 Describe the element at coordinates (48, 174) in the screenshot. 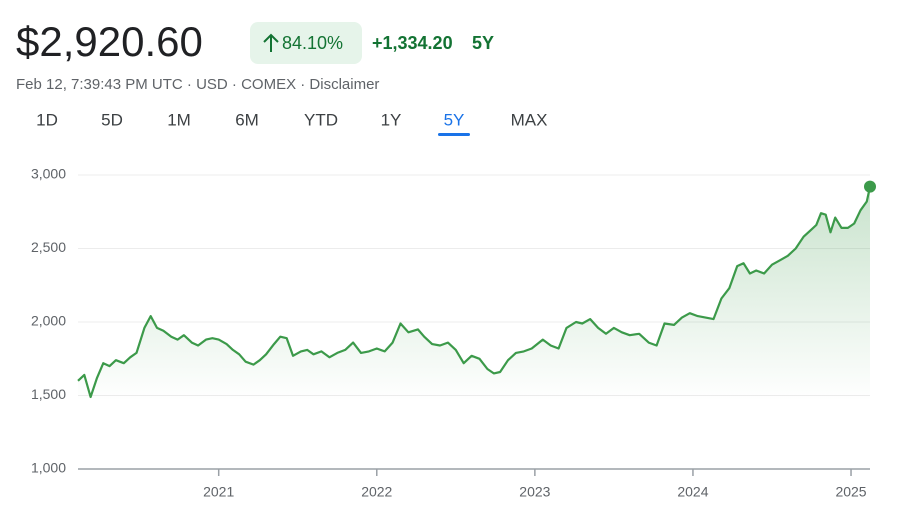

I see `y-tick-label: 3,000` at that location.